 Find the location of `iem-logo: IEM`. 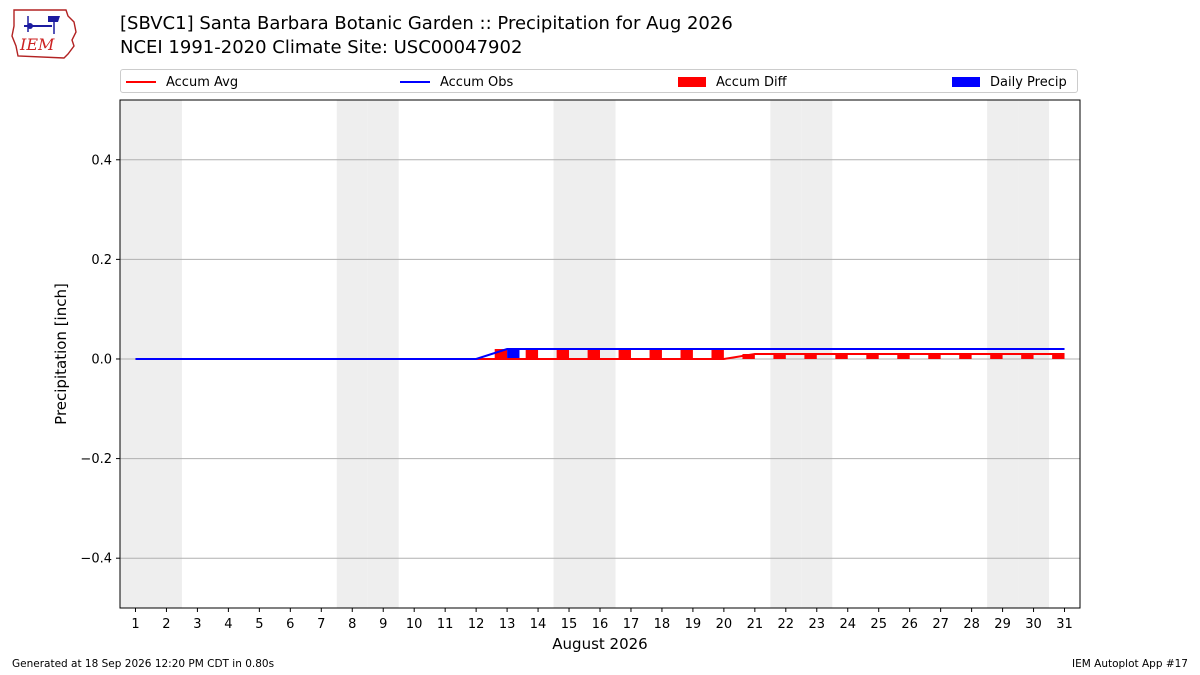

iem-logo: IEM is located at coordinates (45, 33).